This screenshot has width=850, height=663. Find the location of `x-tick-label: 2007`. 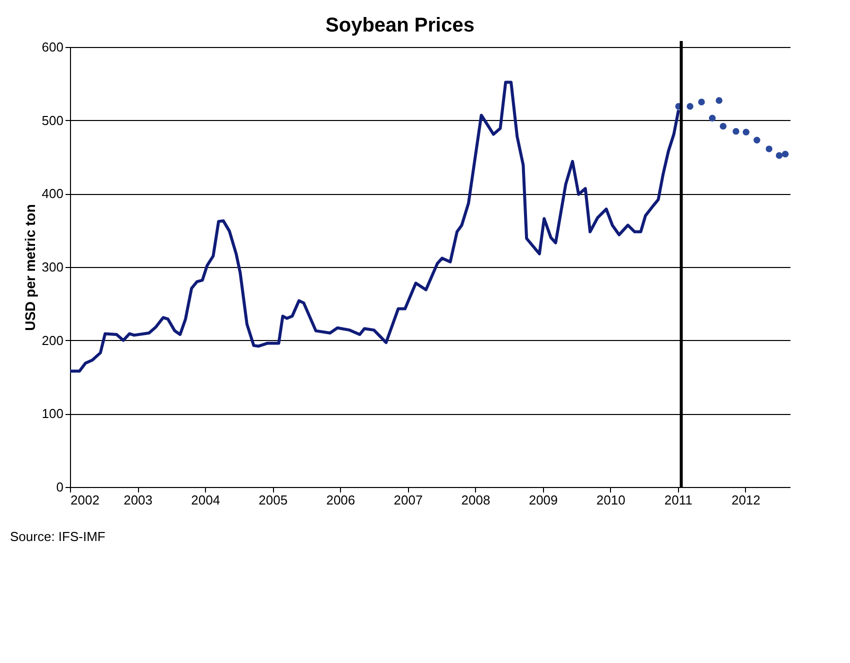

x-tick-label: 2007 is located at coordinates (408, 500).